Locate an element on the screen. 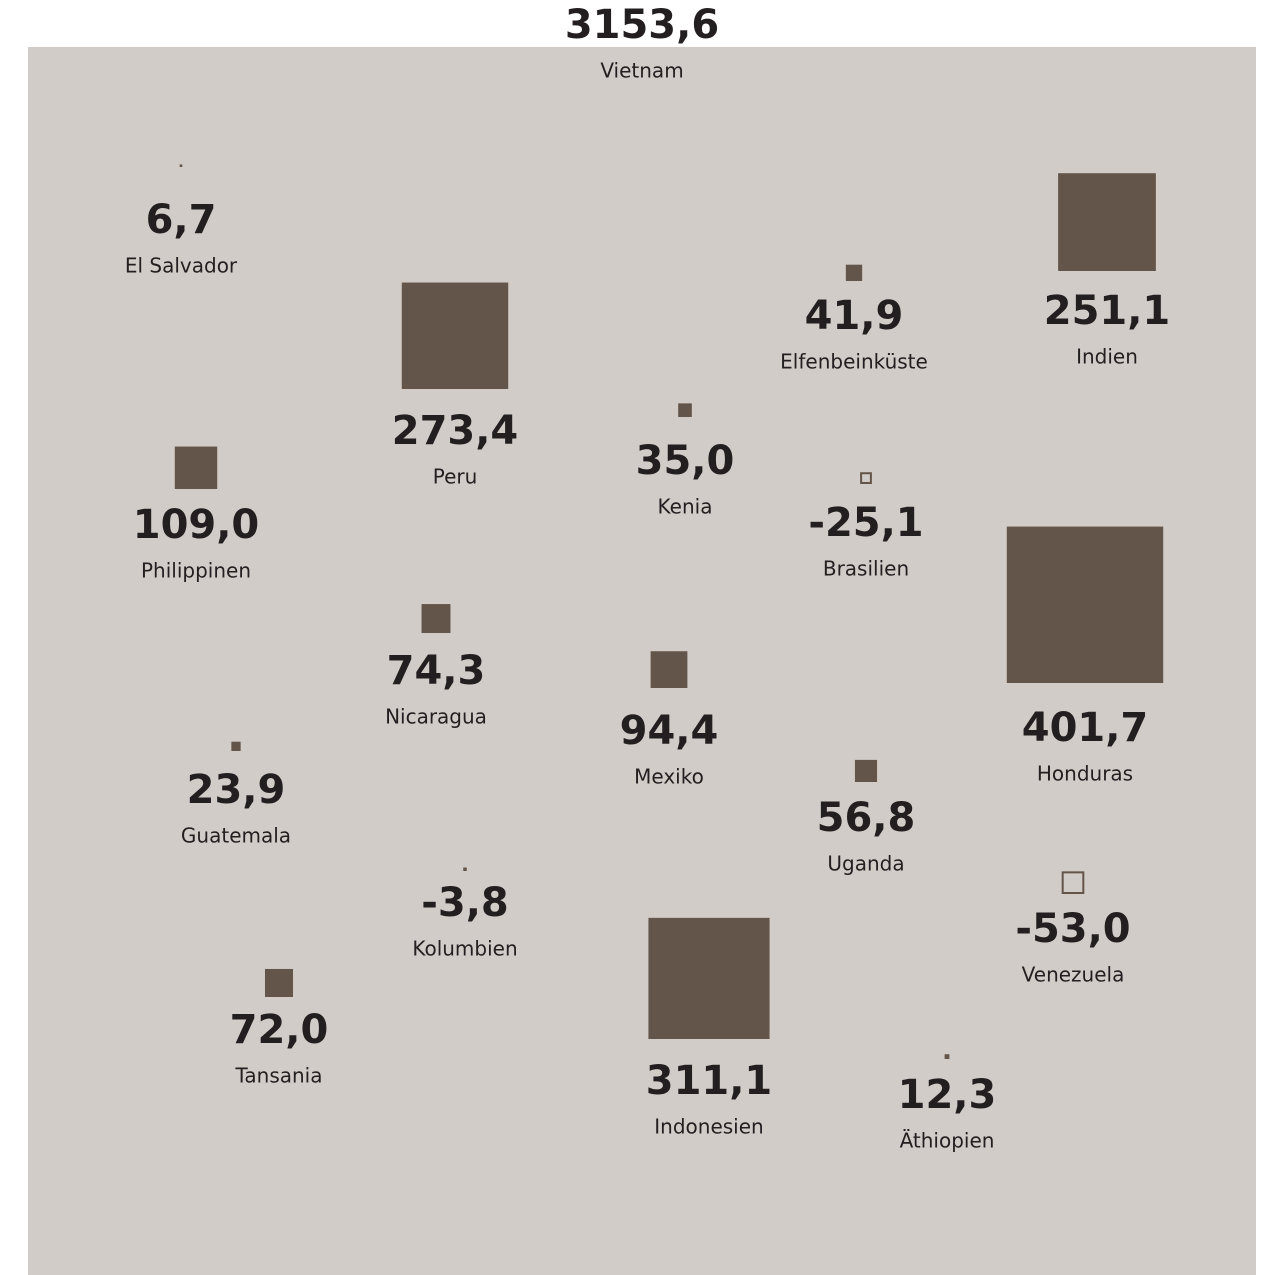  value-label: 23,9 is located at coordinates (236, 790).